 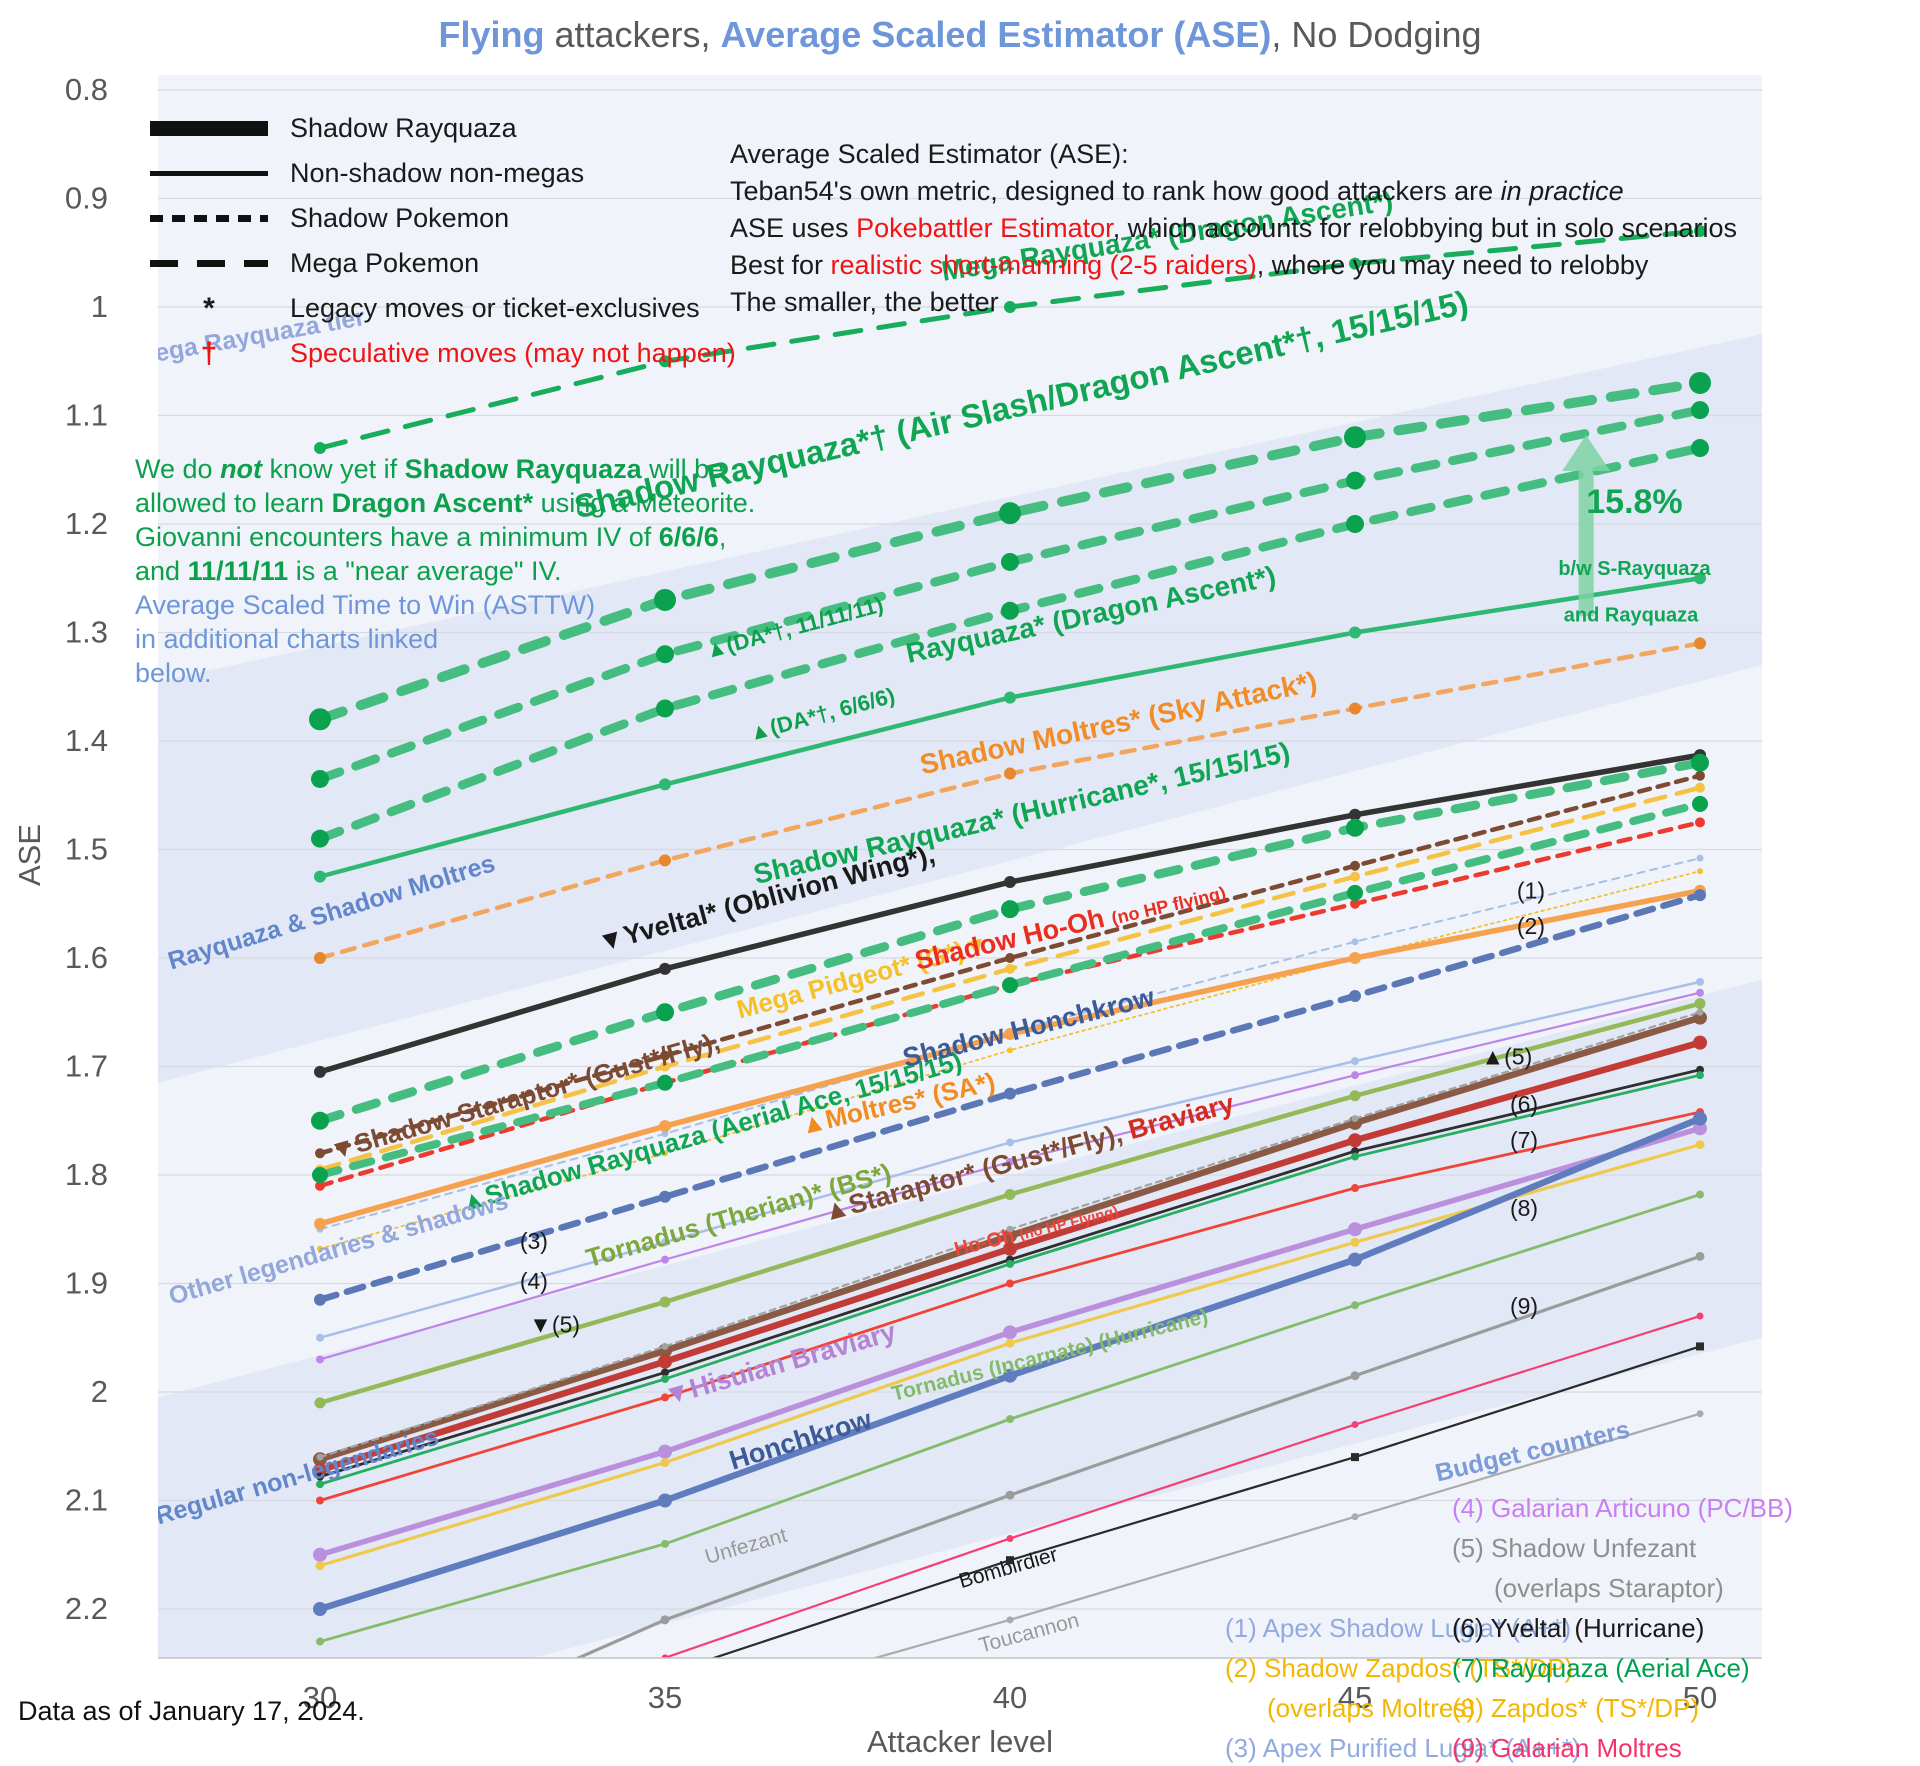 What do you see at coordinates (86, 1283) in the screenshot?
I see `y-tick: 1.9` at bounding box center [86, 1283].